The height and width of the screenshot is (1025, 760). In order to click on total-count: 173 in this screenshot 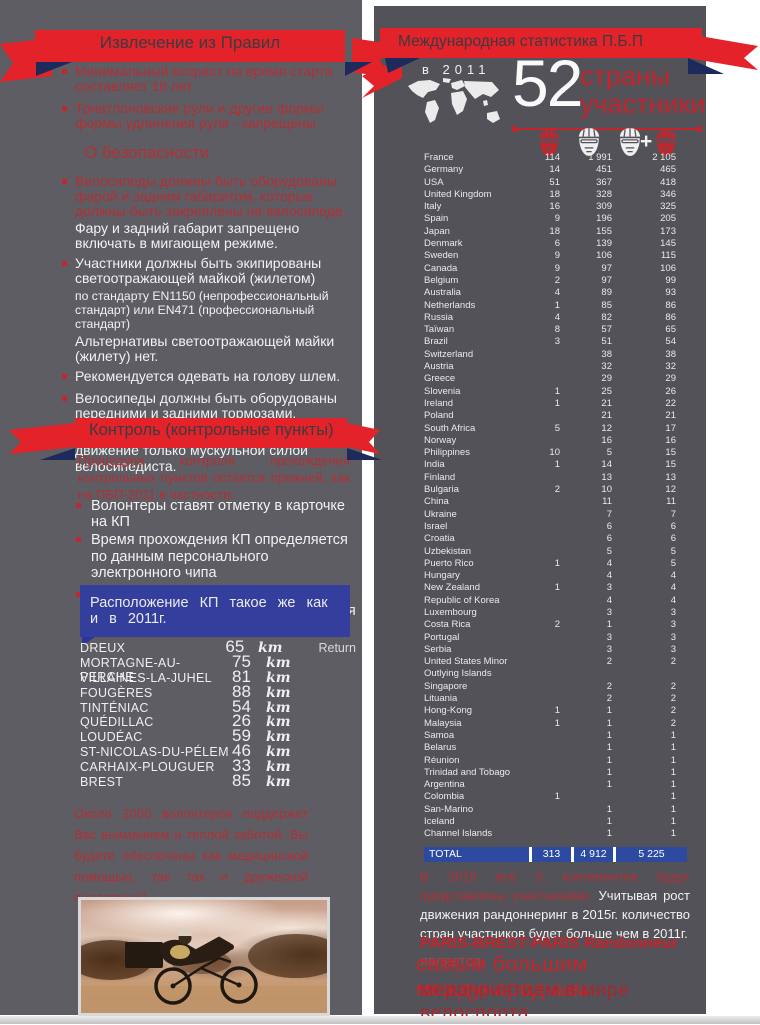, I will do `click(668, 231)`.